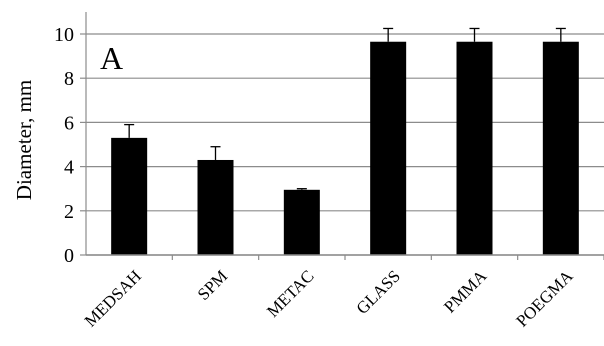  Describe the element at coordinates (465, 291) in the screenshot. I see `x-category-label: PMMA` at that location.